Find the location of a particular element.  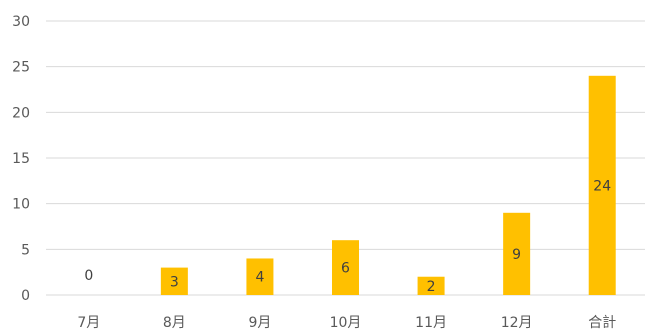

data-label: 2 is located at coordinates (431, 287).